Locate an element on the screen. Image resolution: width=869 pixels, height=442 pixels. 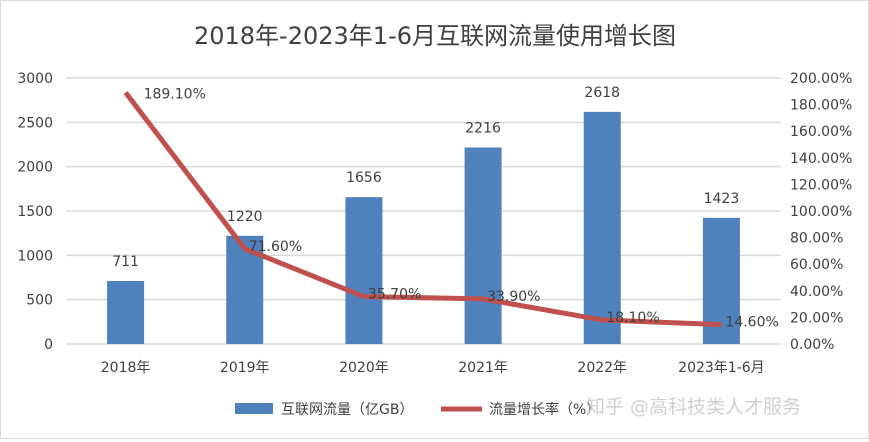
line-data-label: 189.10% is located at coordinates (175, 94).